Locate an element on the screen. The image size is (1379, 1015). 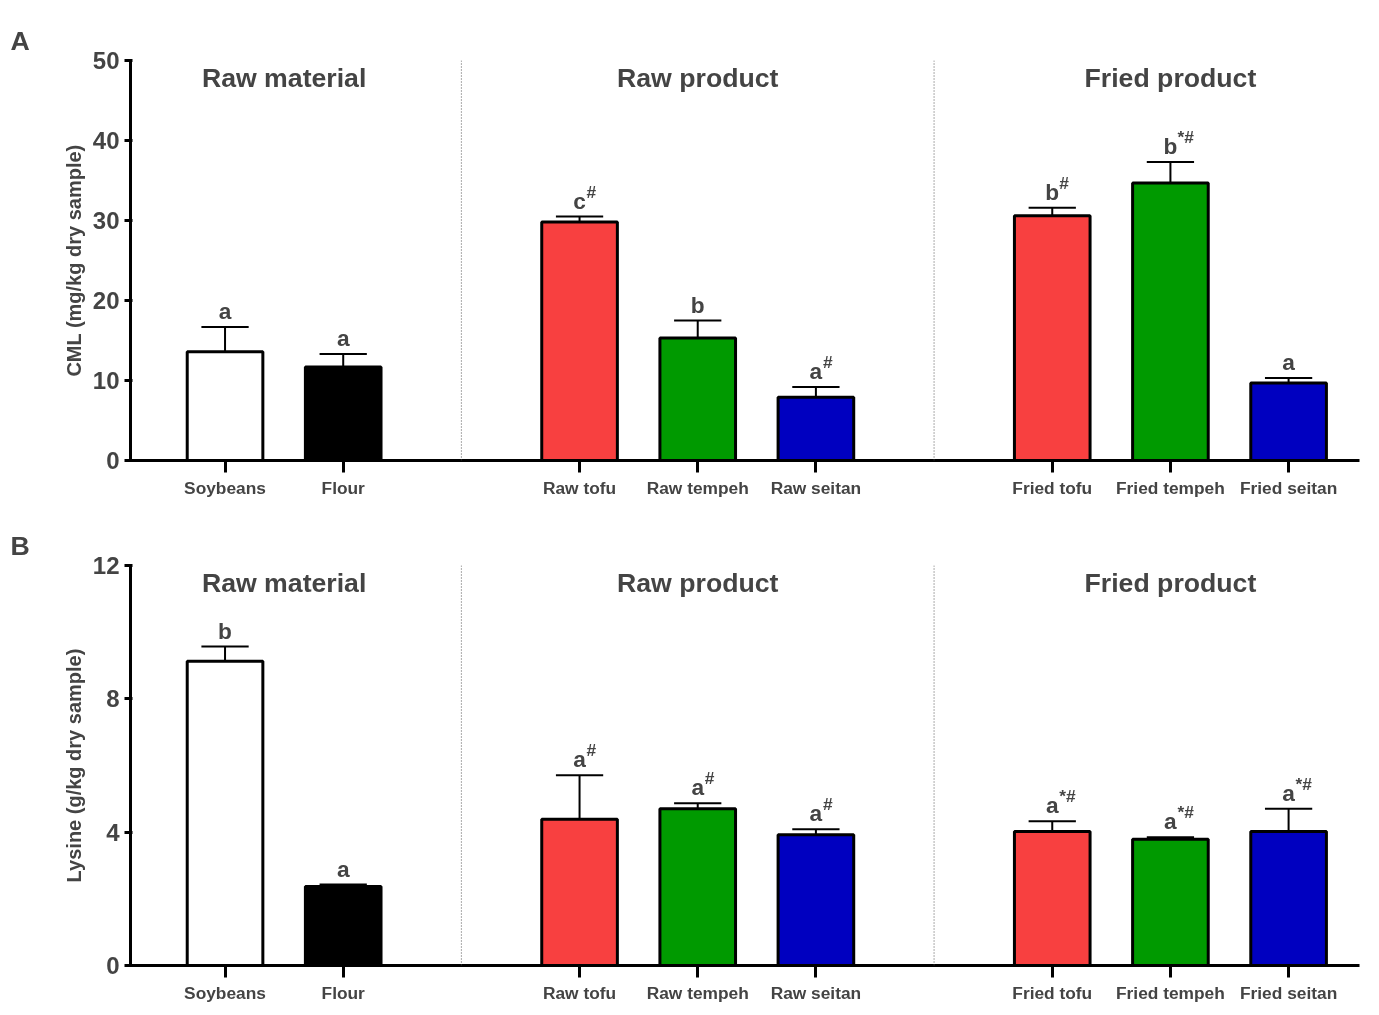
y-tick-label: 50 is located at coordinates (106, 60).